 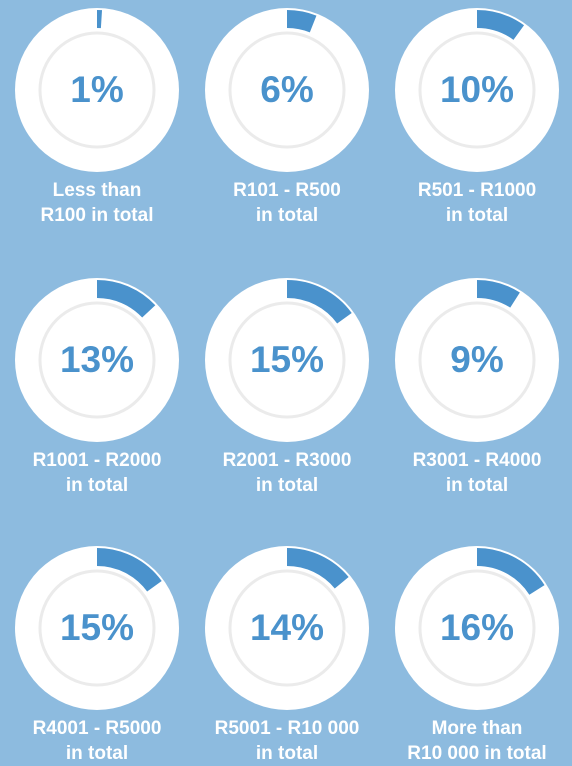 I want to click on category-label: R3001 - R4000, so click(x=477, y=460).